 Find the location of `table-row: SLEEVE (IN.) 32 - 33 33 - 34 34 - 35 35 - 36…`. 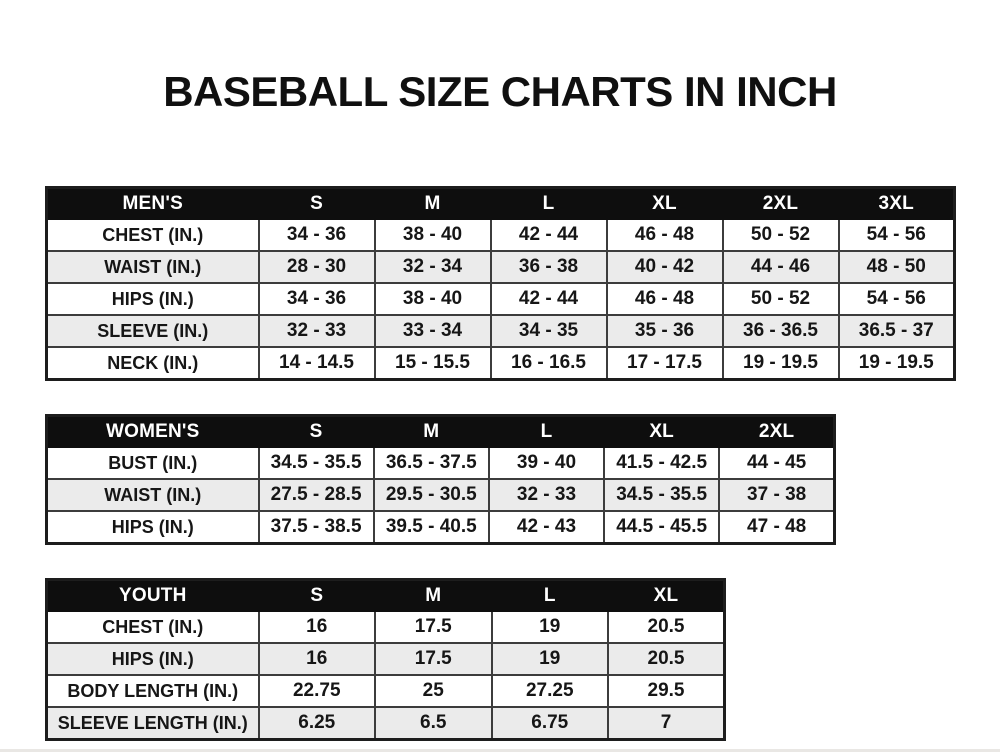

table-row: SLEEVE (IN.) 32 - 33 33 - 34 34 - 35 35 - 36… is located at coordinates (500, 331).